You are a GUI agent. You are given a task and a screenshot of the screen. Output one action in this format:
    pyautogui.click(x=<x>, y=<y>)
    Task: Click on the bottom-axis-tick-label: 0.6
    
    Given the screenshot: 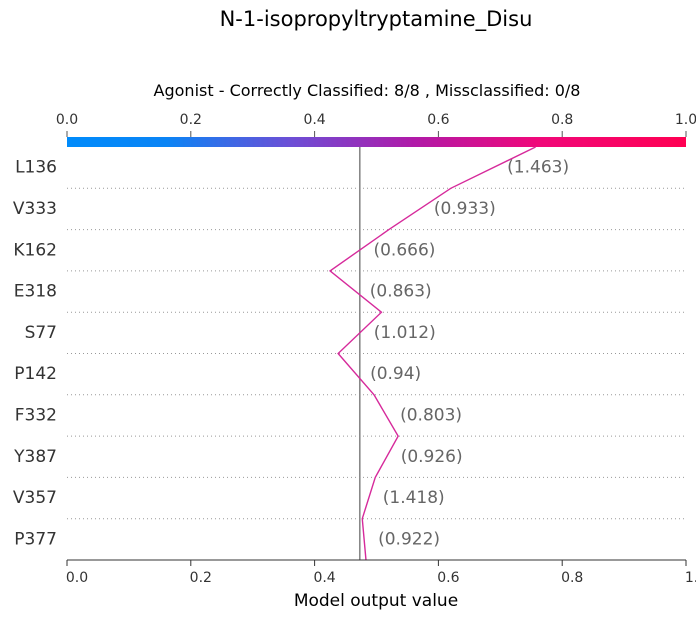 What is the action you would take?
    pyautogui.click(x=448, y=578)
    